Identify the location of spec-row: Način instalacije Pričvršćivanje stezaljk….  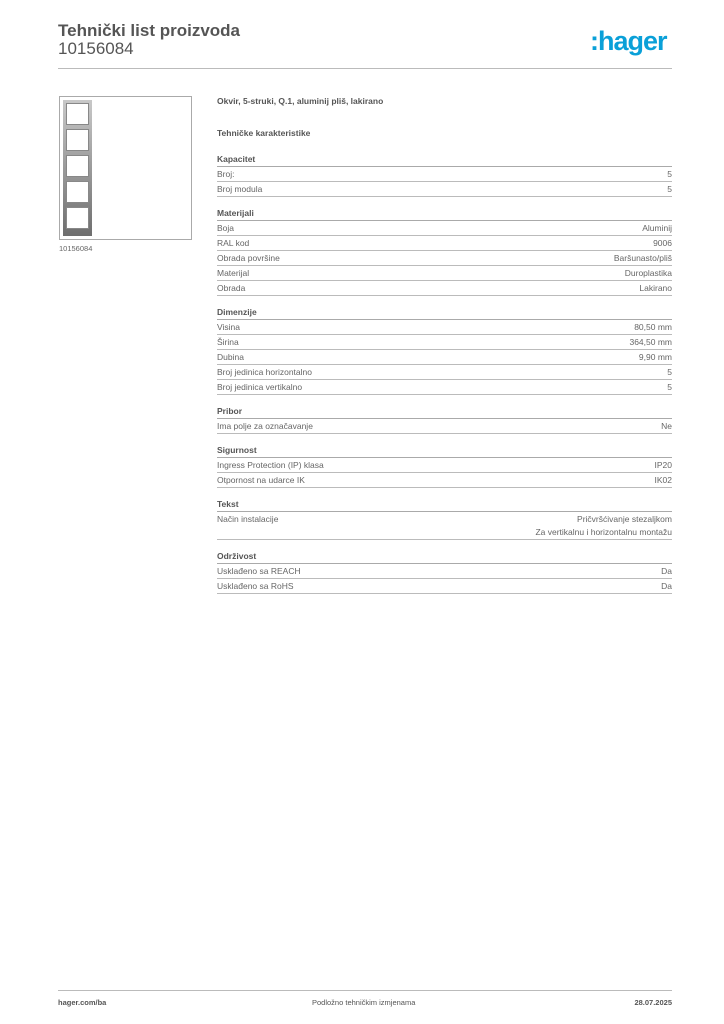
(444, 526).